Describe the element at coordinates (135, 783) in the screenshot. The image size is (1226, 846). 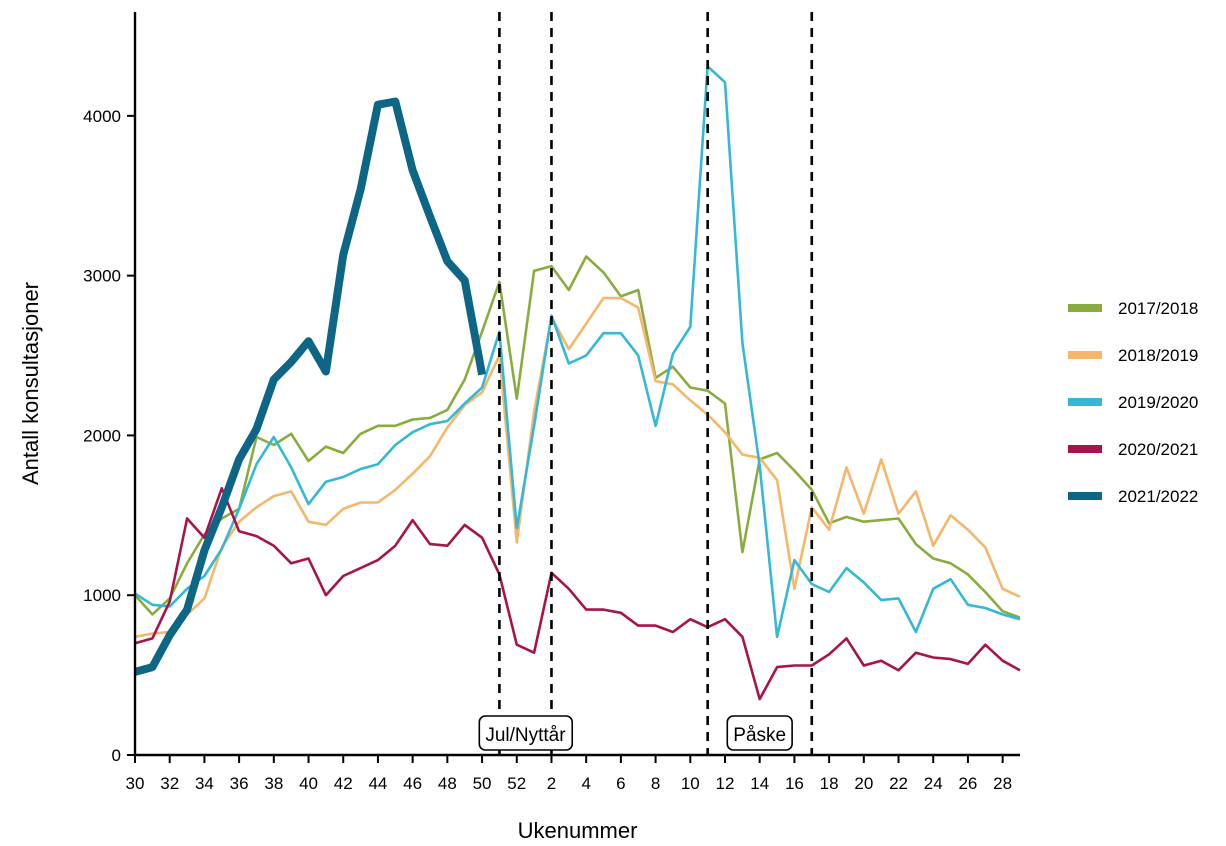
I see `x-tick-label: 30` at that location.